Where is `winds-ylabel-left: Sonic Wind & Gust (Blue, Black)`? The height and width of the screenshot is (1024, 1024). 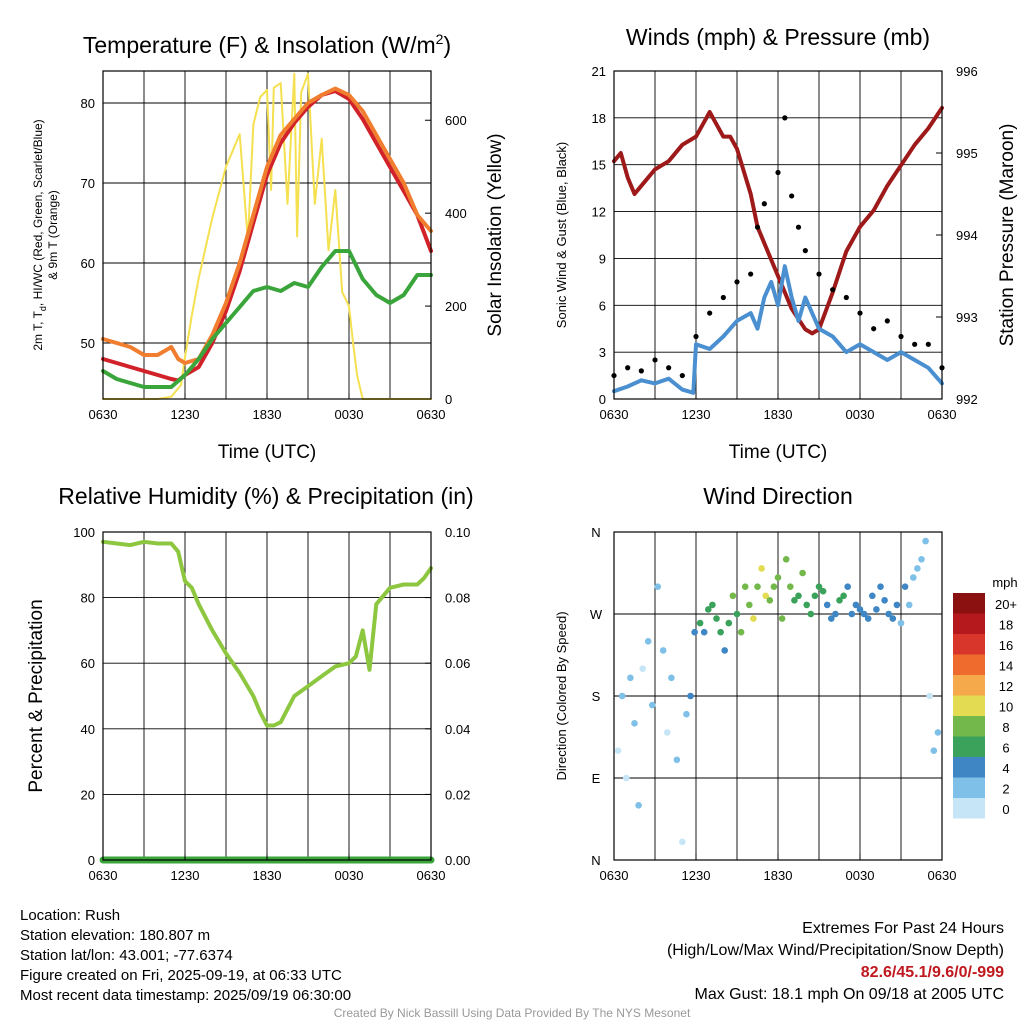
winds-ylabel-left: Sonic Wind & Gust (Blue, Black) is located at coordinates (561, 235).